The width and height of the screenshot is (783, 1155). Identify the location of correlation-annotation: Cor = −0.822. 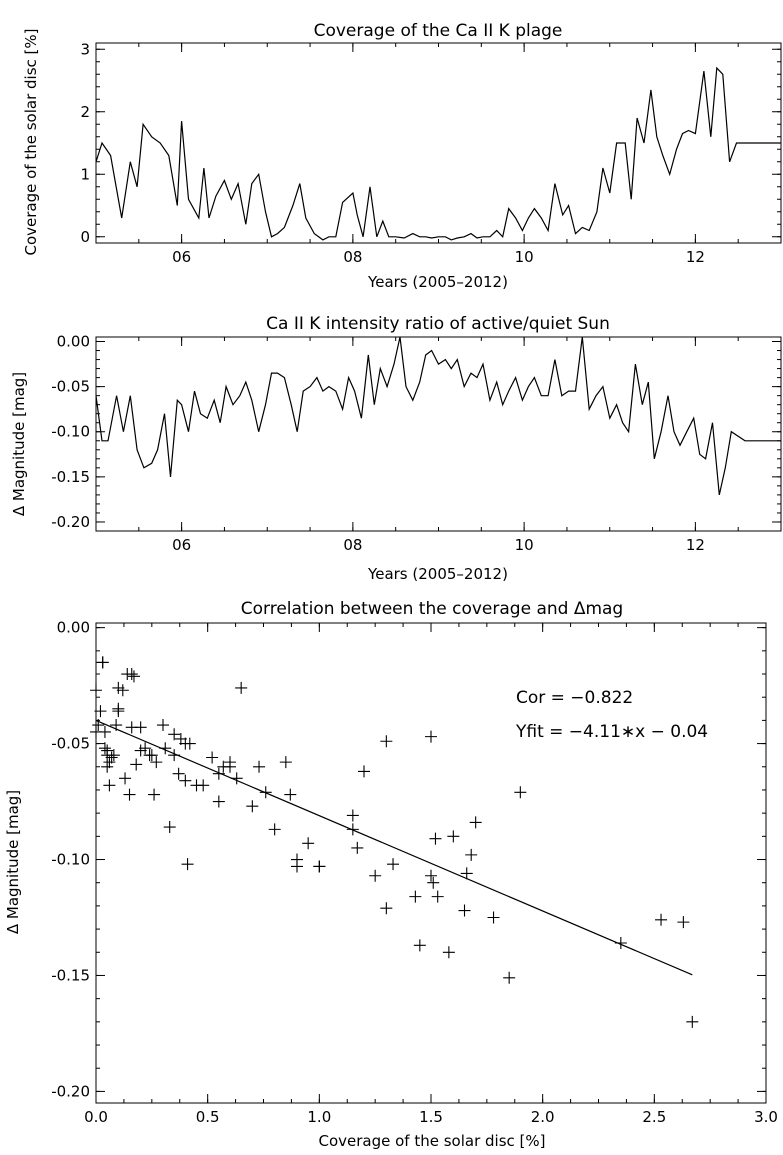
(574, 698).